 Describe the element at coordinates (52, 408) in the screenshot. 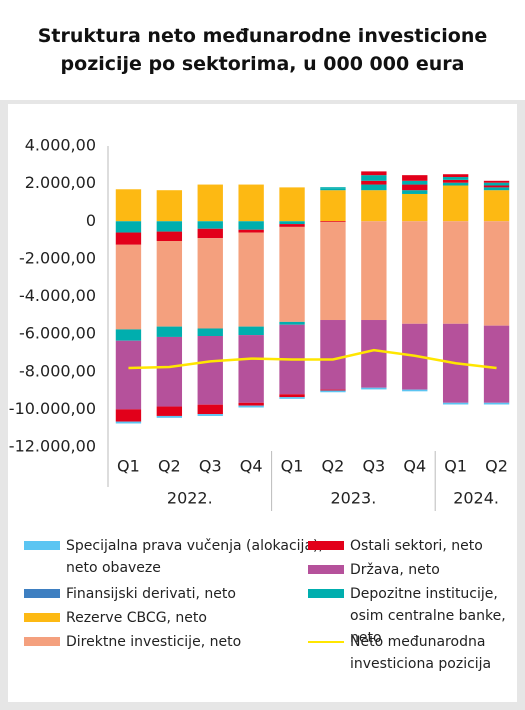

I see `y-tick-label: -10.000,00` at that location.